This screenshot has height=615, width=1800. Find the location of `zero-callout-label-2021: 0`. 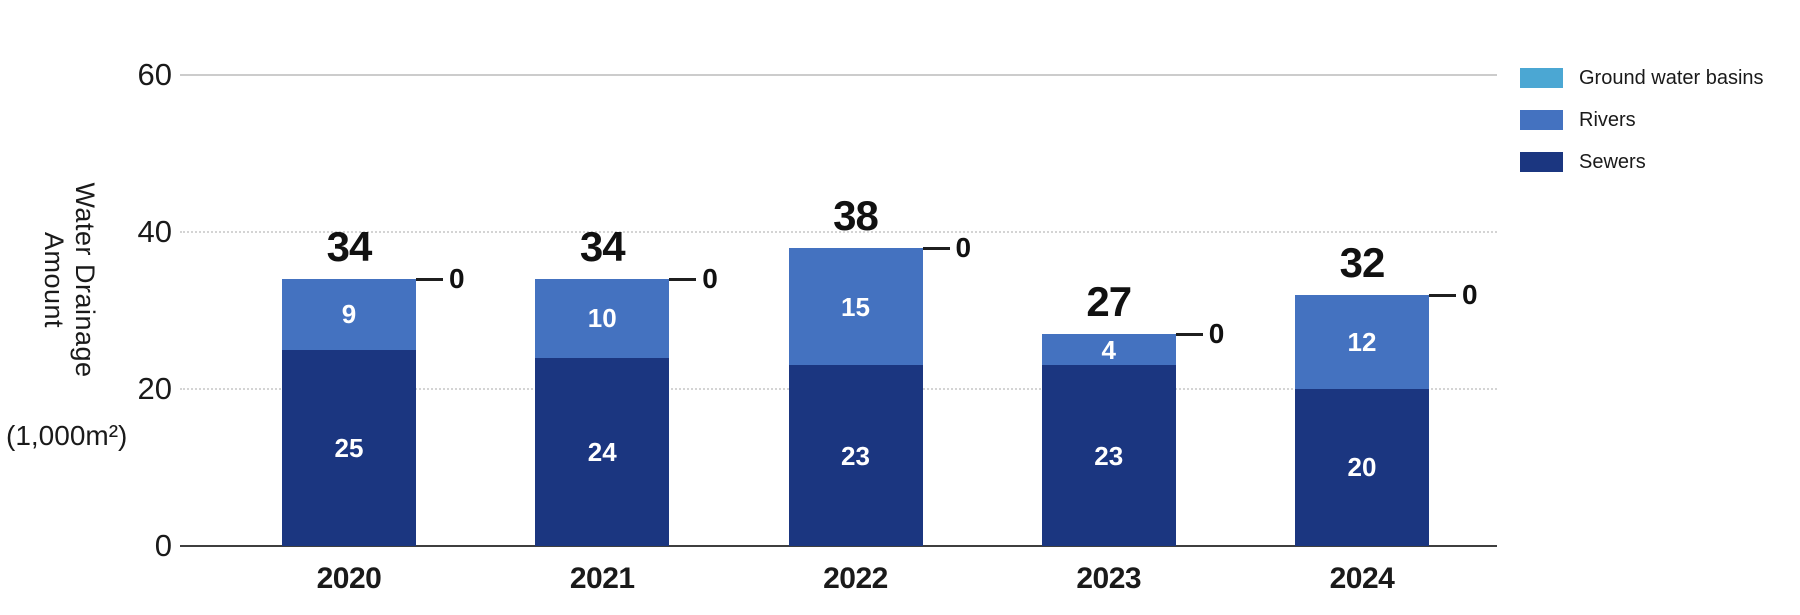

zero-callout-label-2021: 0 is located at coordinates (710, 279).